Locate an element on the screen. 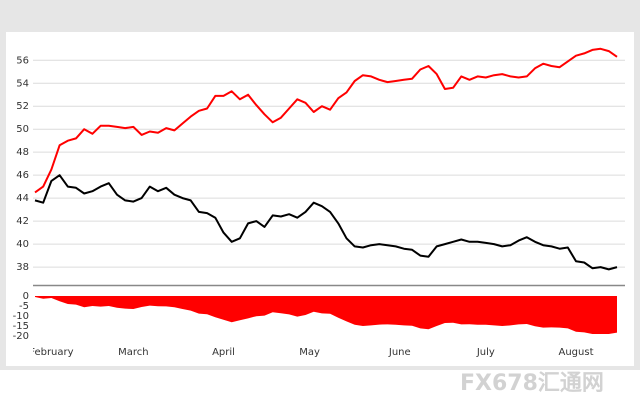 The image size is (640, 400). y-tick-label: 52 is located at coordinates (22, 106).